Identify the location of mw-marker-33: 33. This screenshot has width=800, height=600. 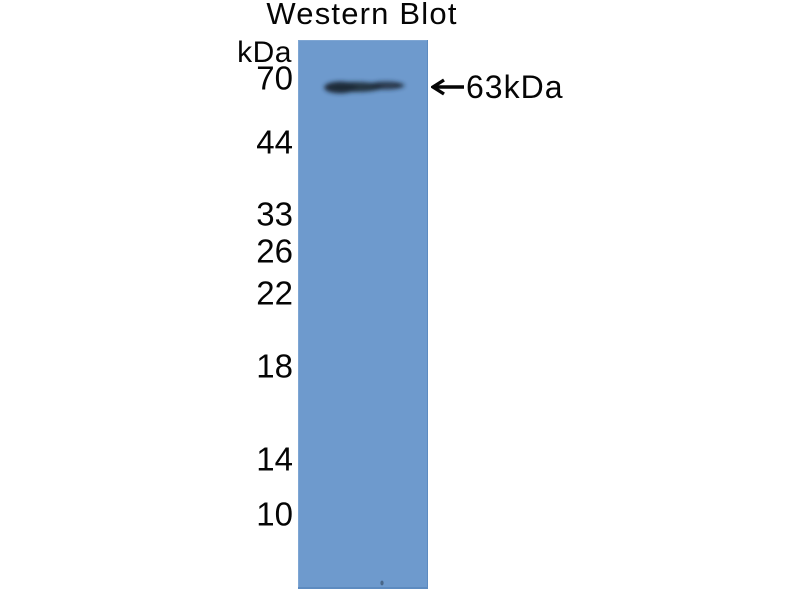
(274, 214).